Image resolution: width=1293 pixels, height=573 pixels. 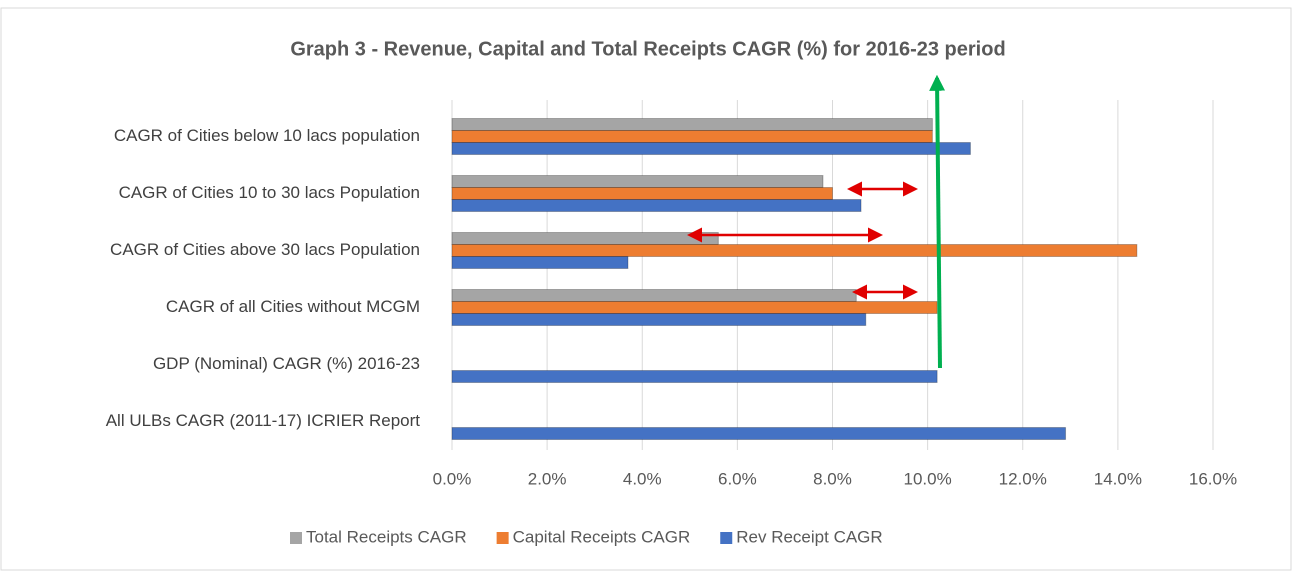 I want to click on category-label: CAGR of Cities below 10 lacs population, so click(x=267, y=135).